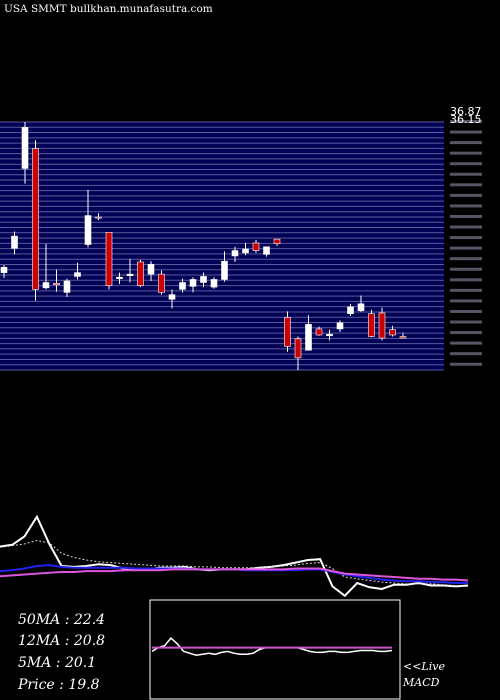  Describe the element at coordinates (424, 666) in the screenshot. I see `live-label: <<Live` at that location.